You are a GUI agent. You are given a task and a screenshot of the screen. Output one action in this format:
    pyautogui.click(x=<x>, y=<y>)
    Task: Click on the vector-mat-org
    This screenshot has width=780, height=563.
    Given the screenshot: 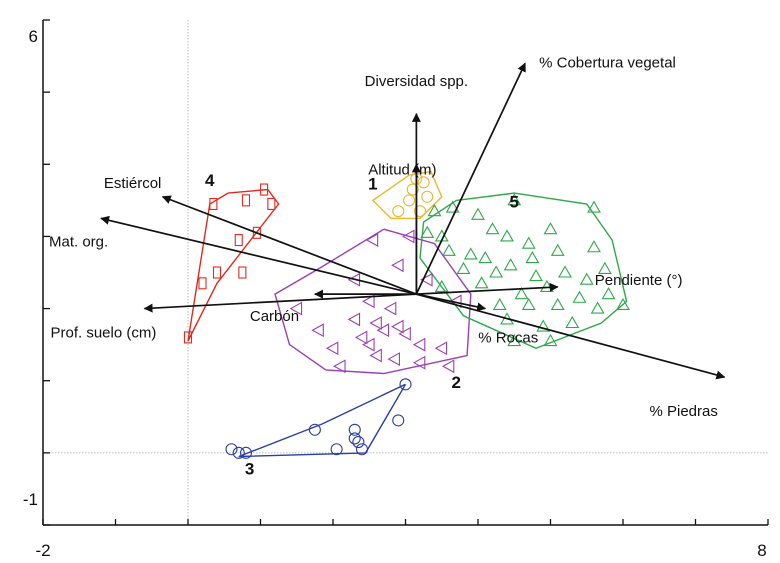 What is the action you would take?
    pyautogui.click(x=258, y=255)
    